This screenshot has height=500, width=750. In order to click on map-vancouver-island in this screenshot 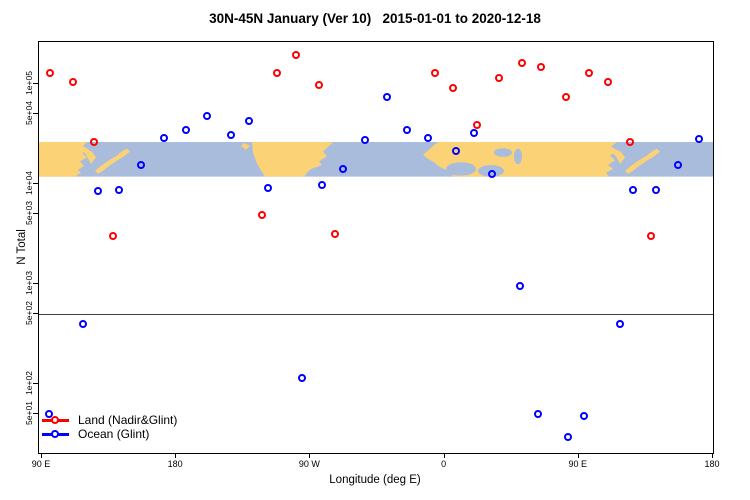, I will do `click(245, 146)`.